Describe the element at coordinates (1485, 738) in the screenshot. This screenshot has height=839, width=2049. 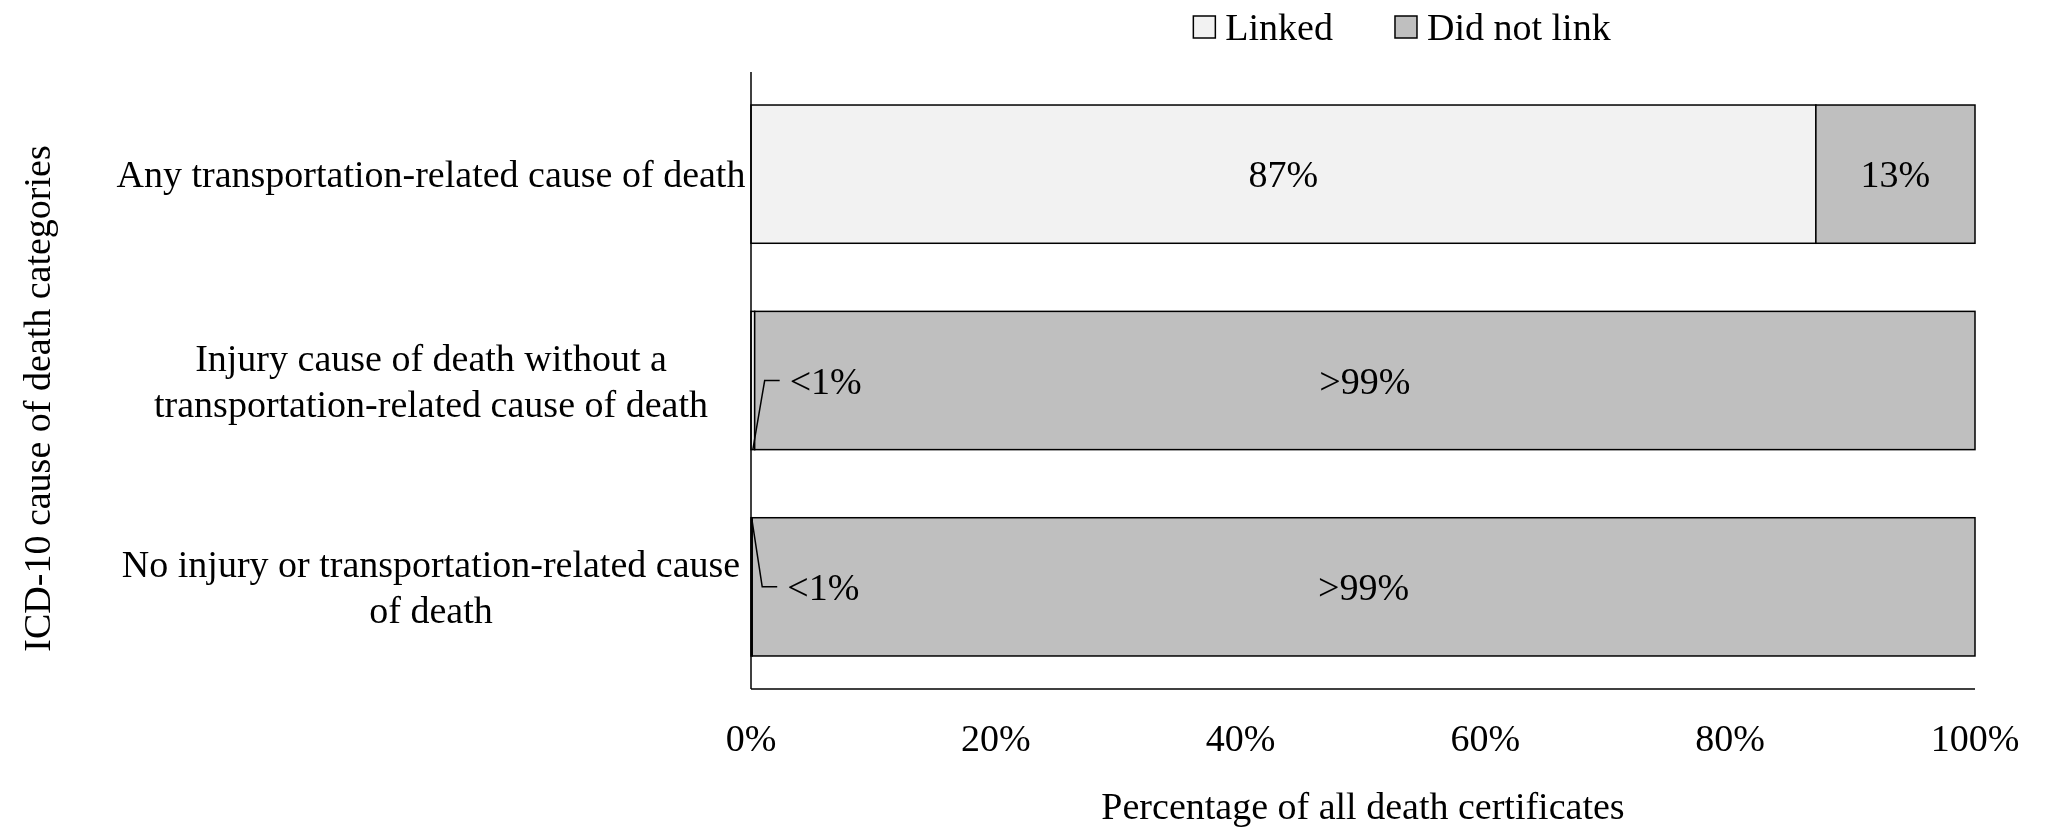
I see `x-tick-label: 60%` at that location.